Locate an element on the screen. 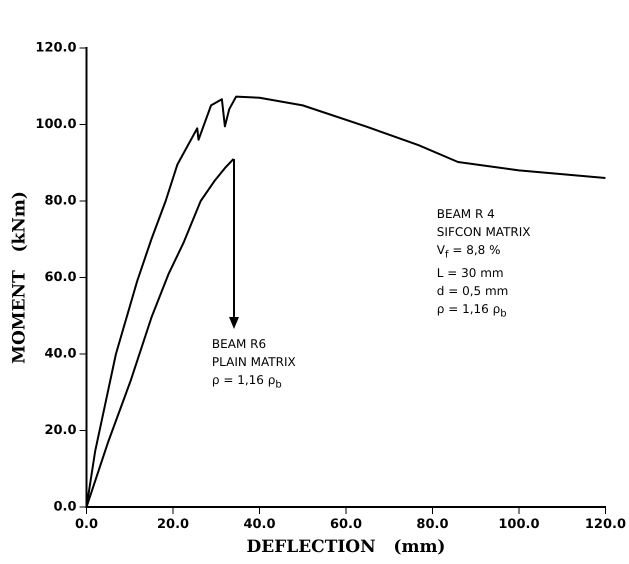 This screenshot has height=564, width=629. x-tick-label: 80.0 is located at coordinates (432, 524).